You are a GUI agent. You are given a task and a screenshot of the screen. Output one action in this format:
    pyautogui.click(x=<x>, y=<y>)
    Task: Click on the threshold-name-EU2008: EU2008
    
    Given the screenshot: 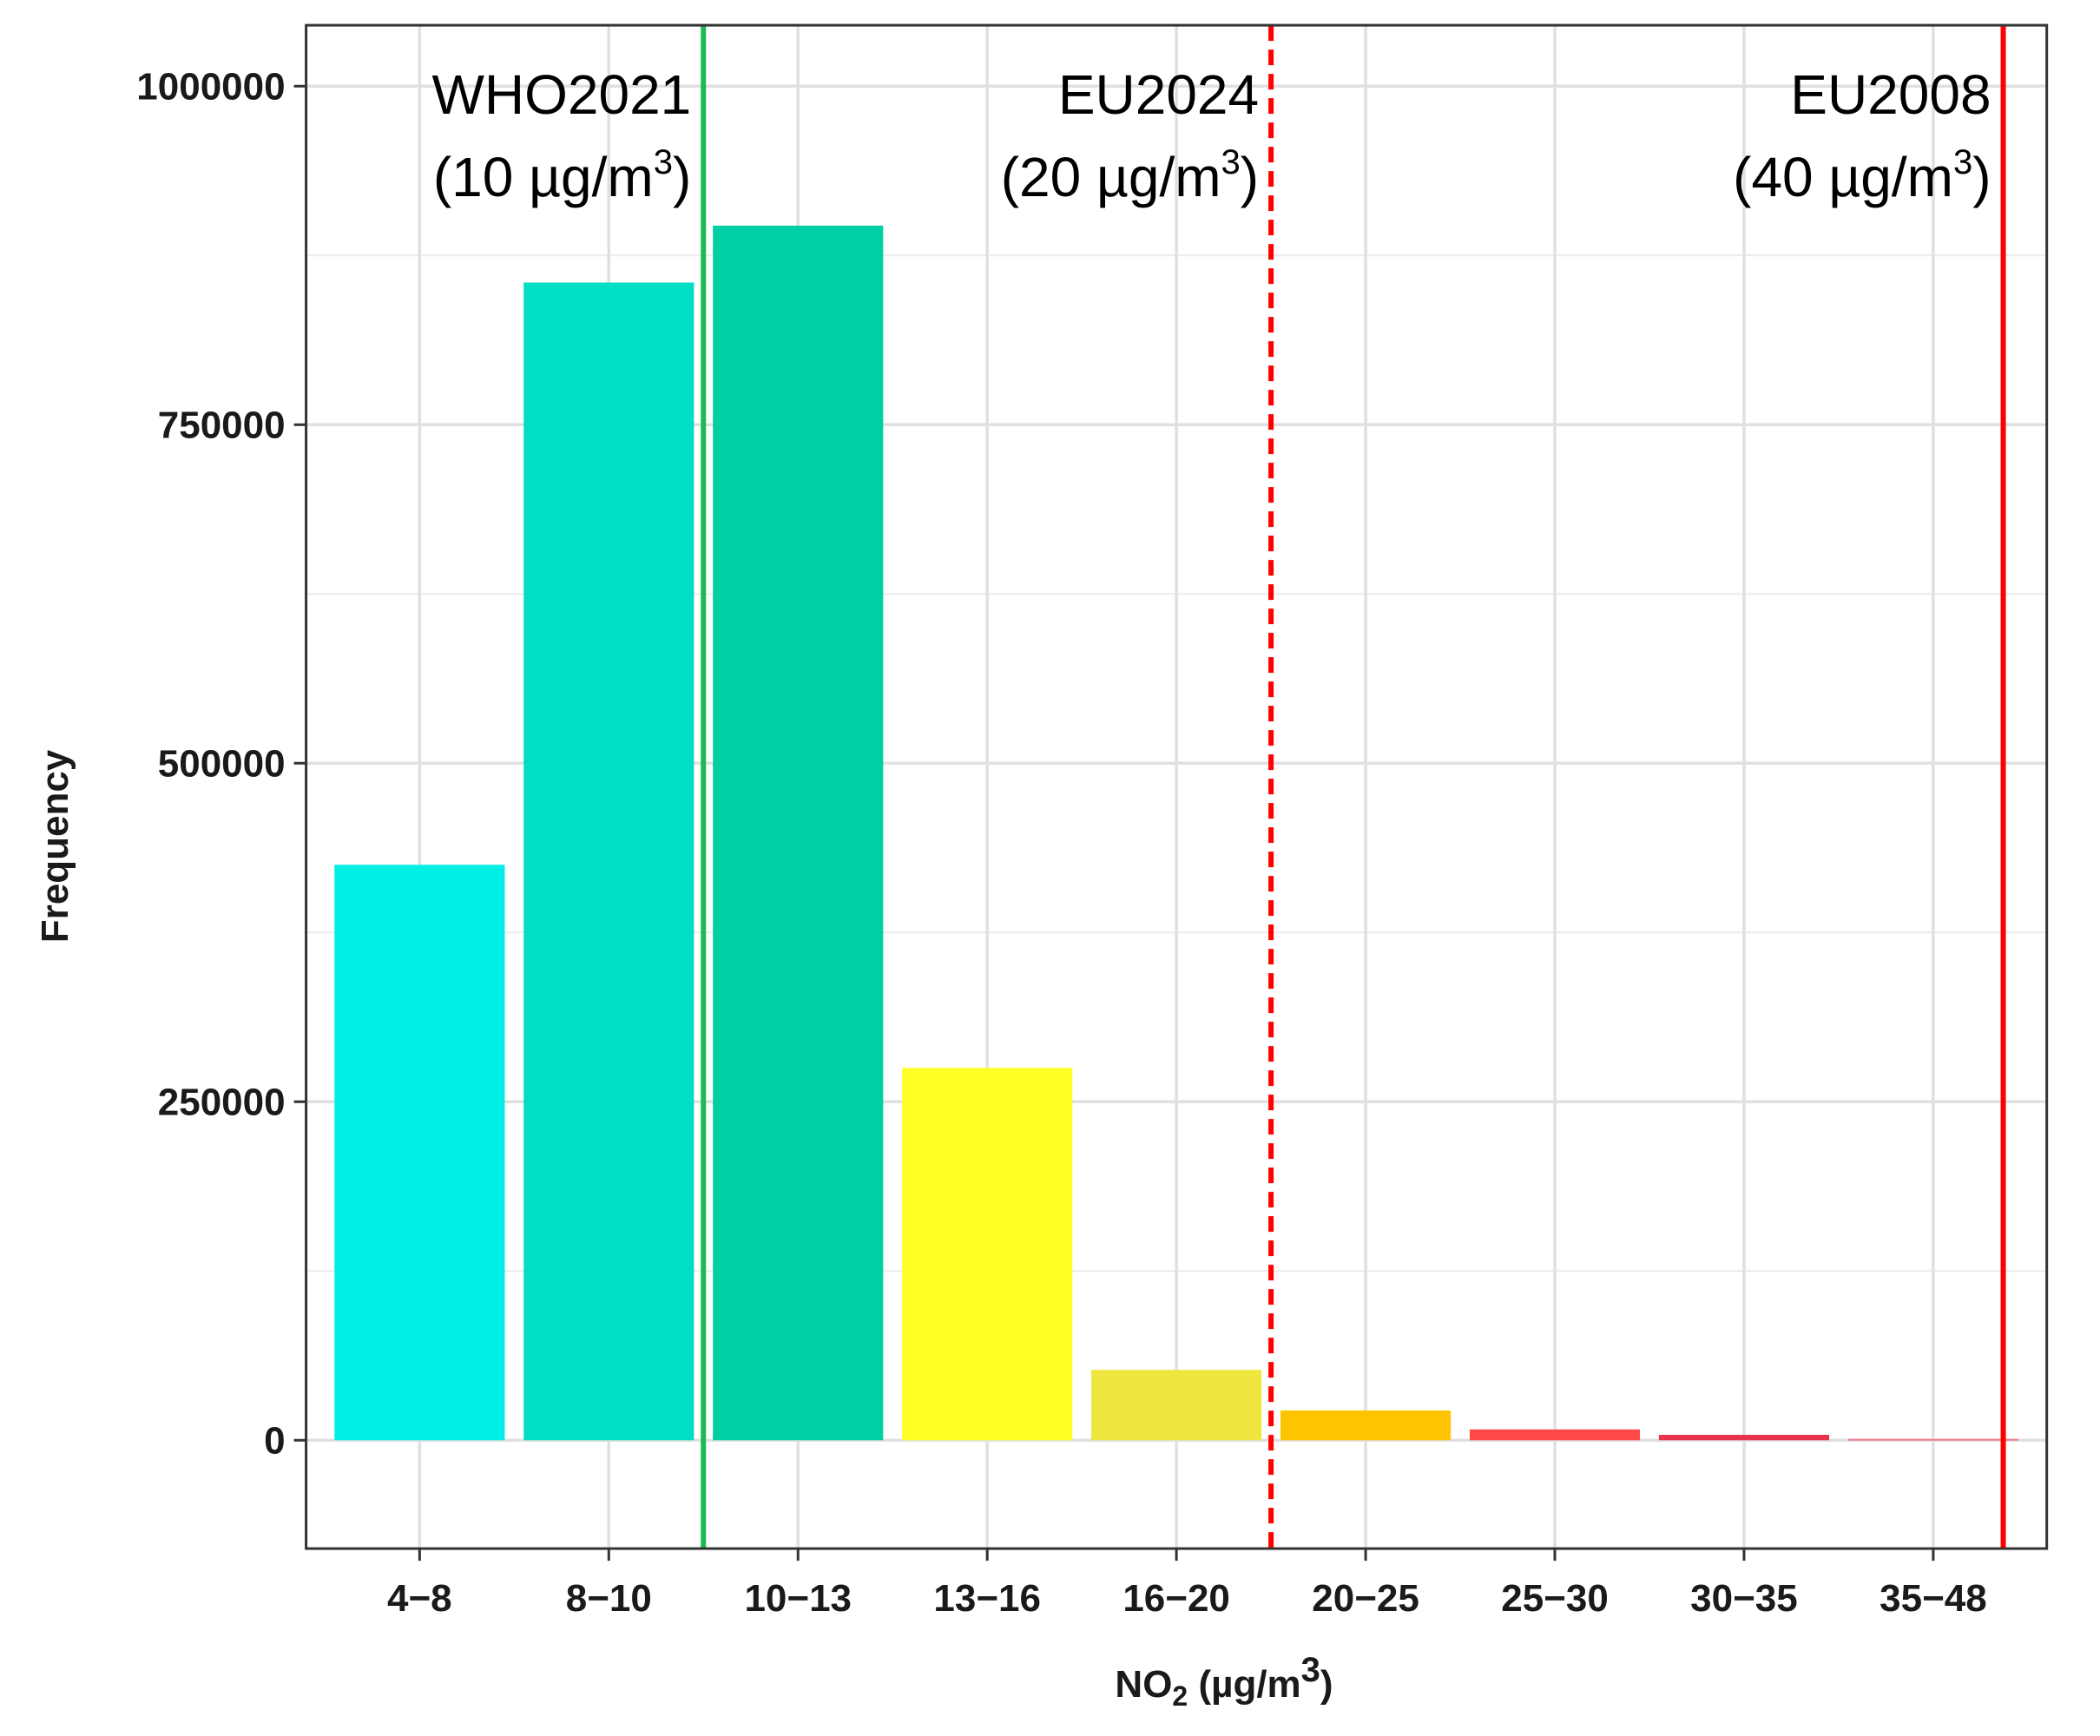 What is the action you would take?
    pyautogui.click(x=1890, y=94)
    